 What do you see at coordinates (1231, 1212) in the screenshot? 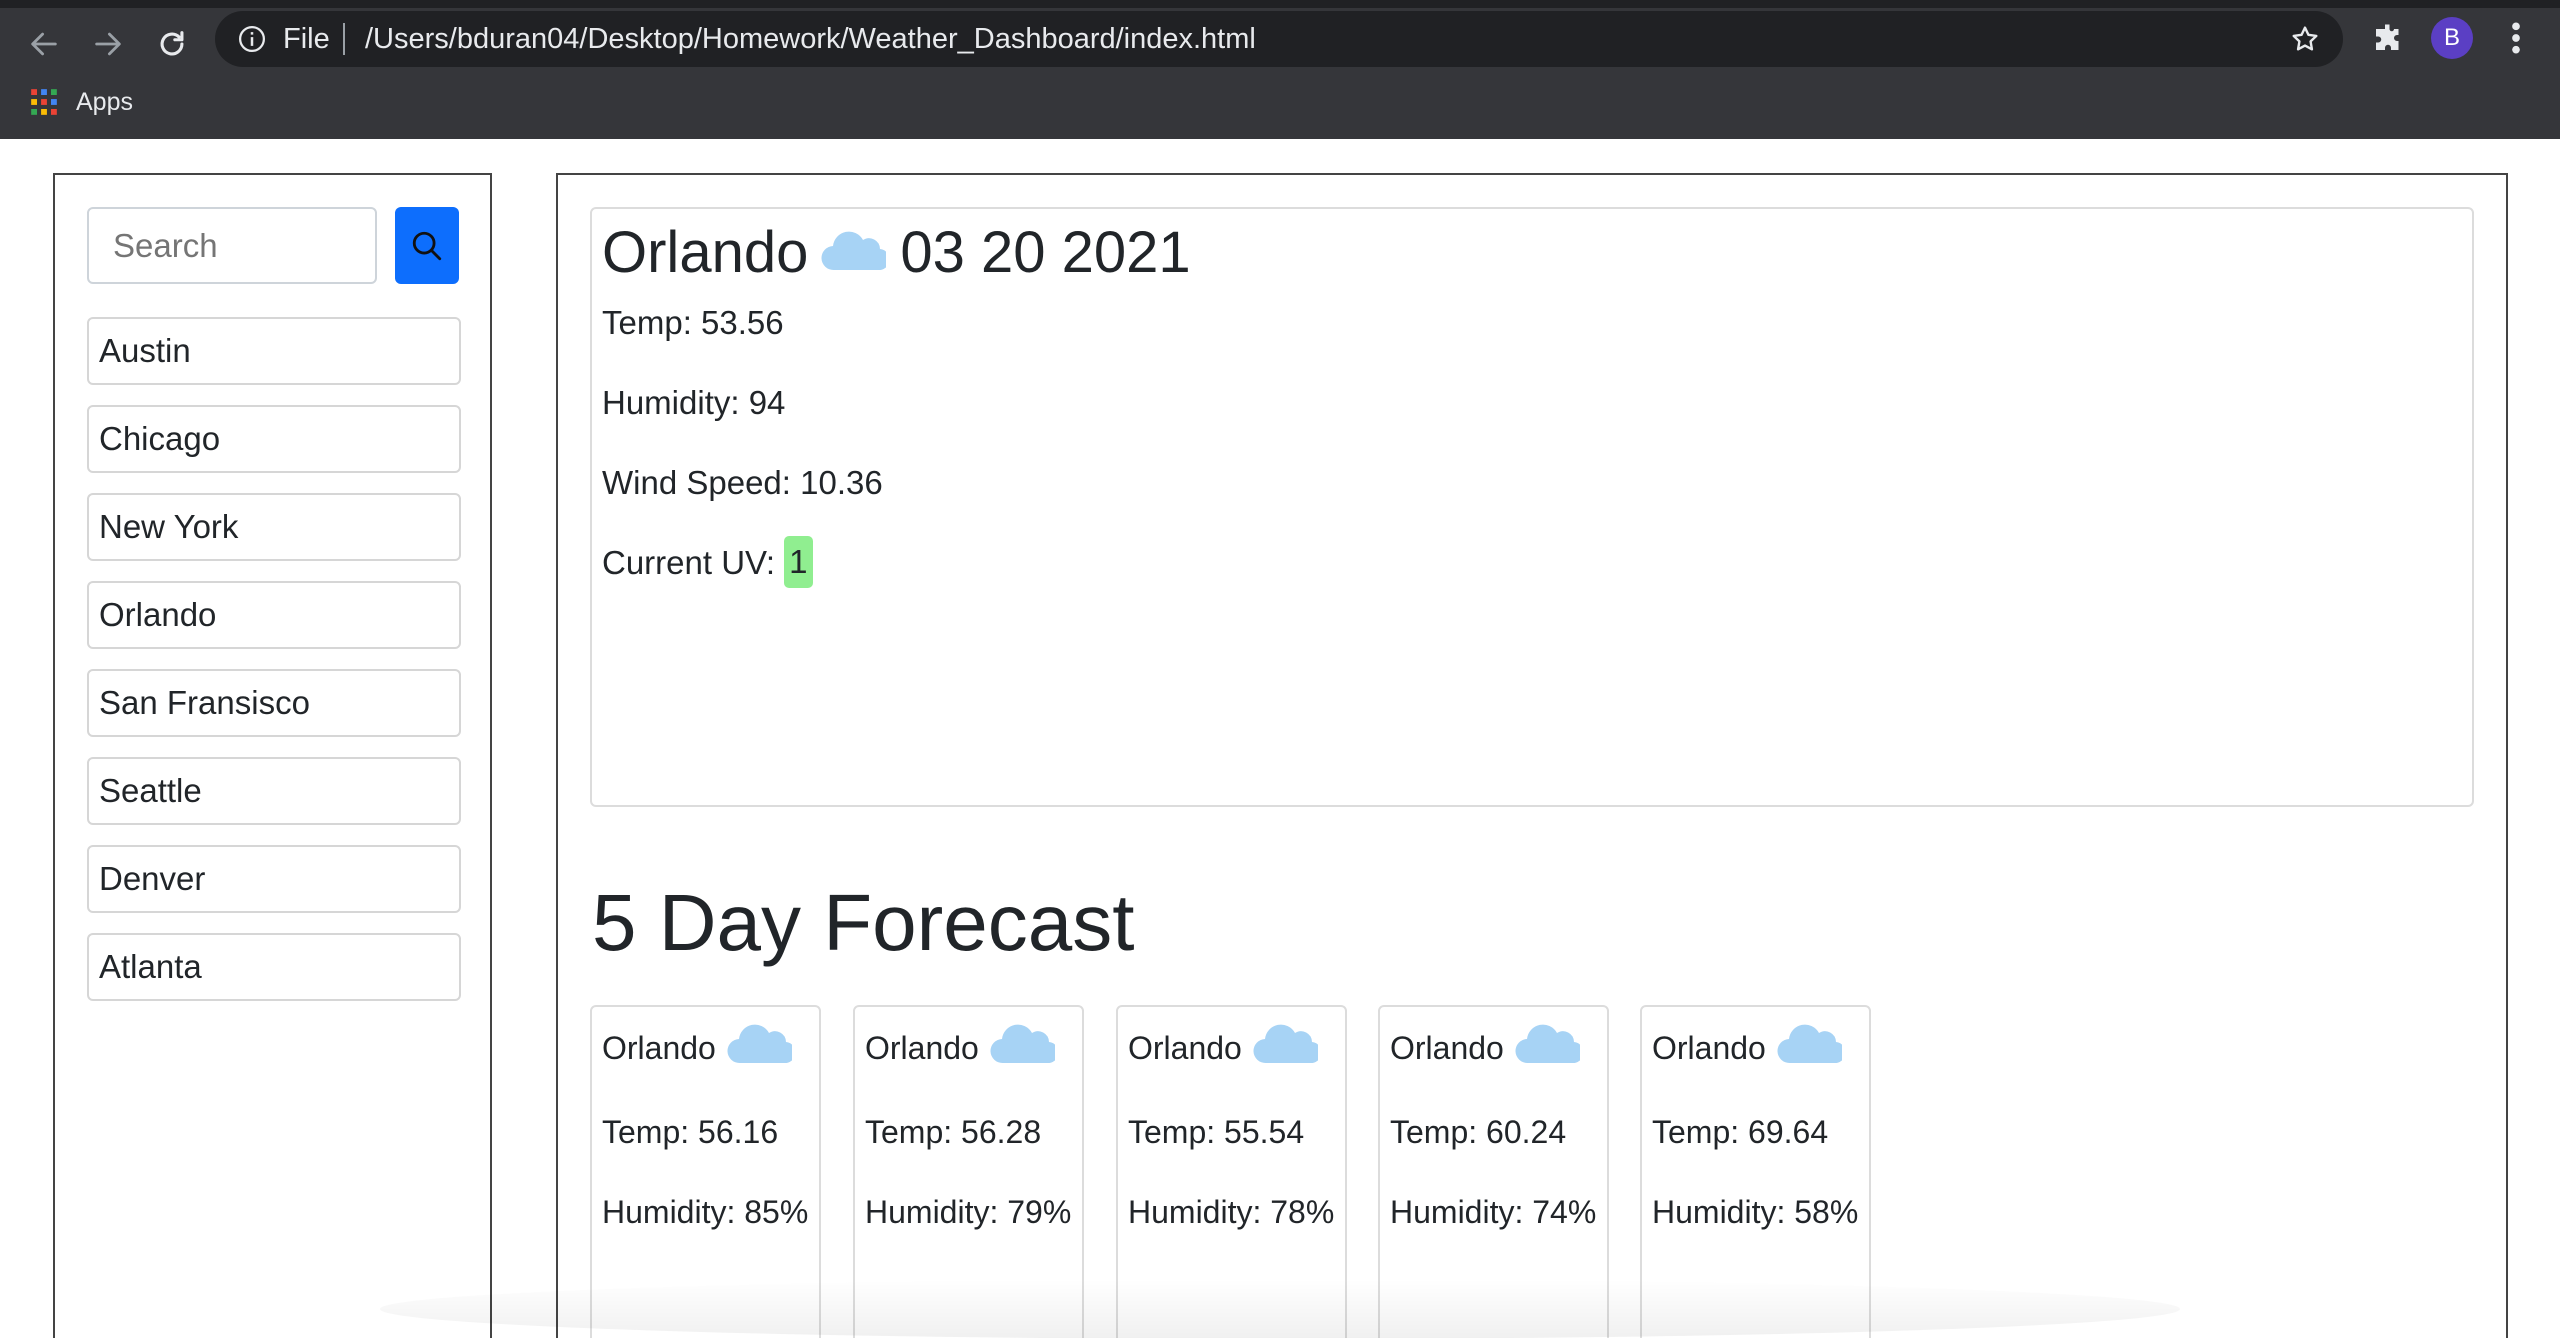
I see `forecast-humidity: Humidity: 78%` at bounding box center [1231, 1212].